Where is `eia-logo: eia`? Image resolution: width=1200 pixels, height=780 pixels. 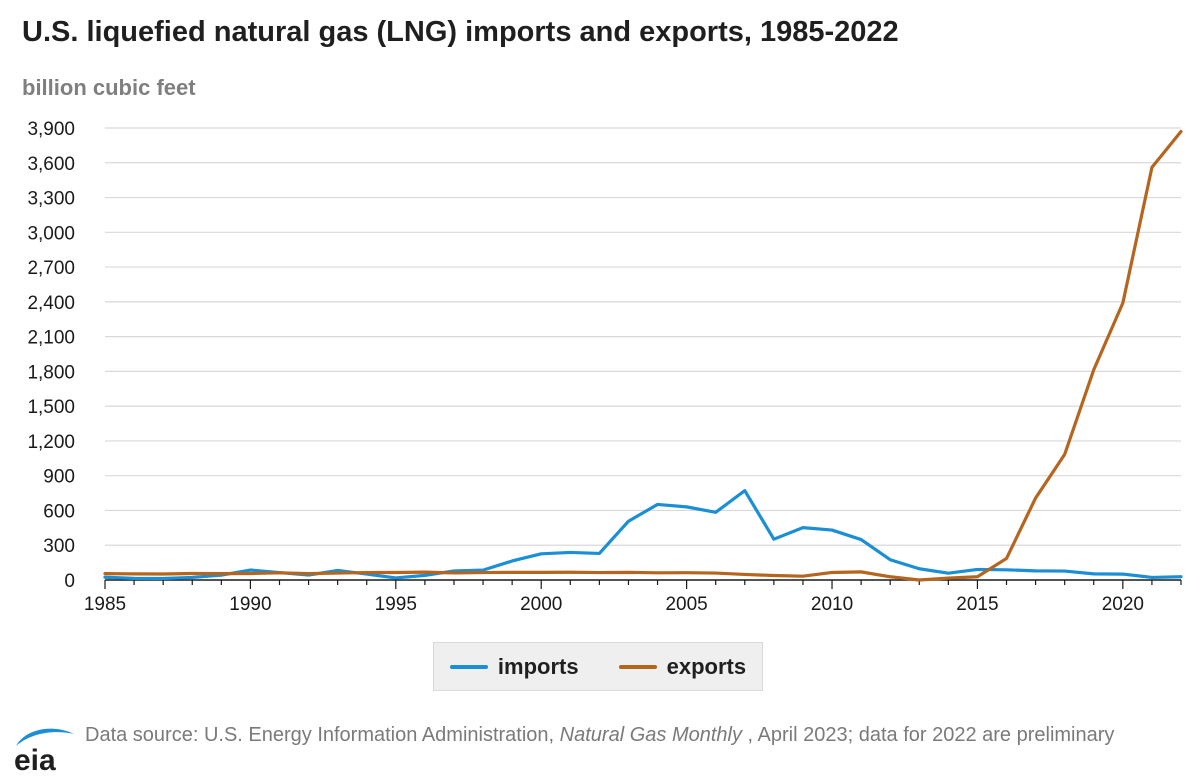
eia-logo: eia is located at coordinates (44, 751).